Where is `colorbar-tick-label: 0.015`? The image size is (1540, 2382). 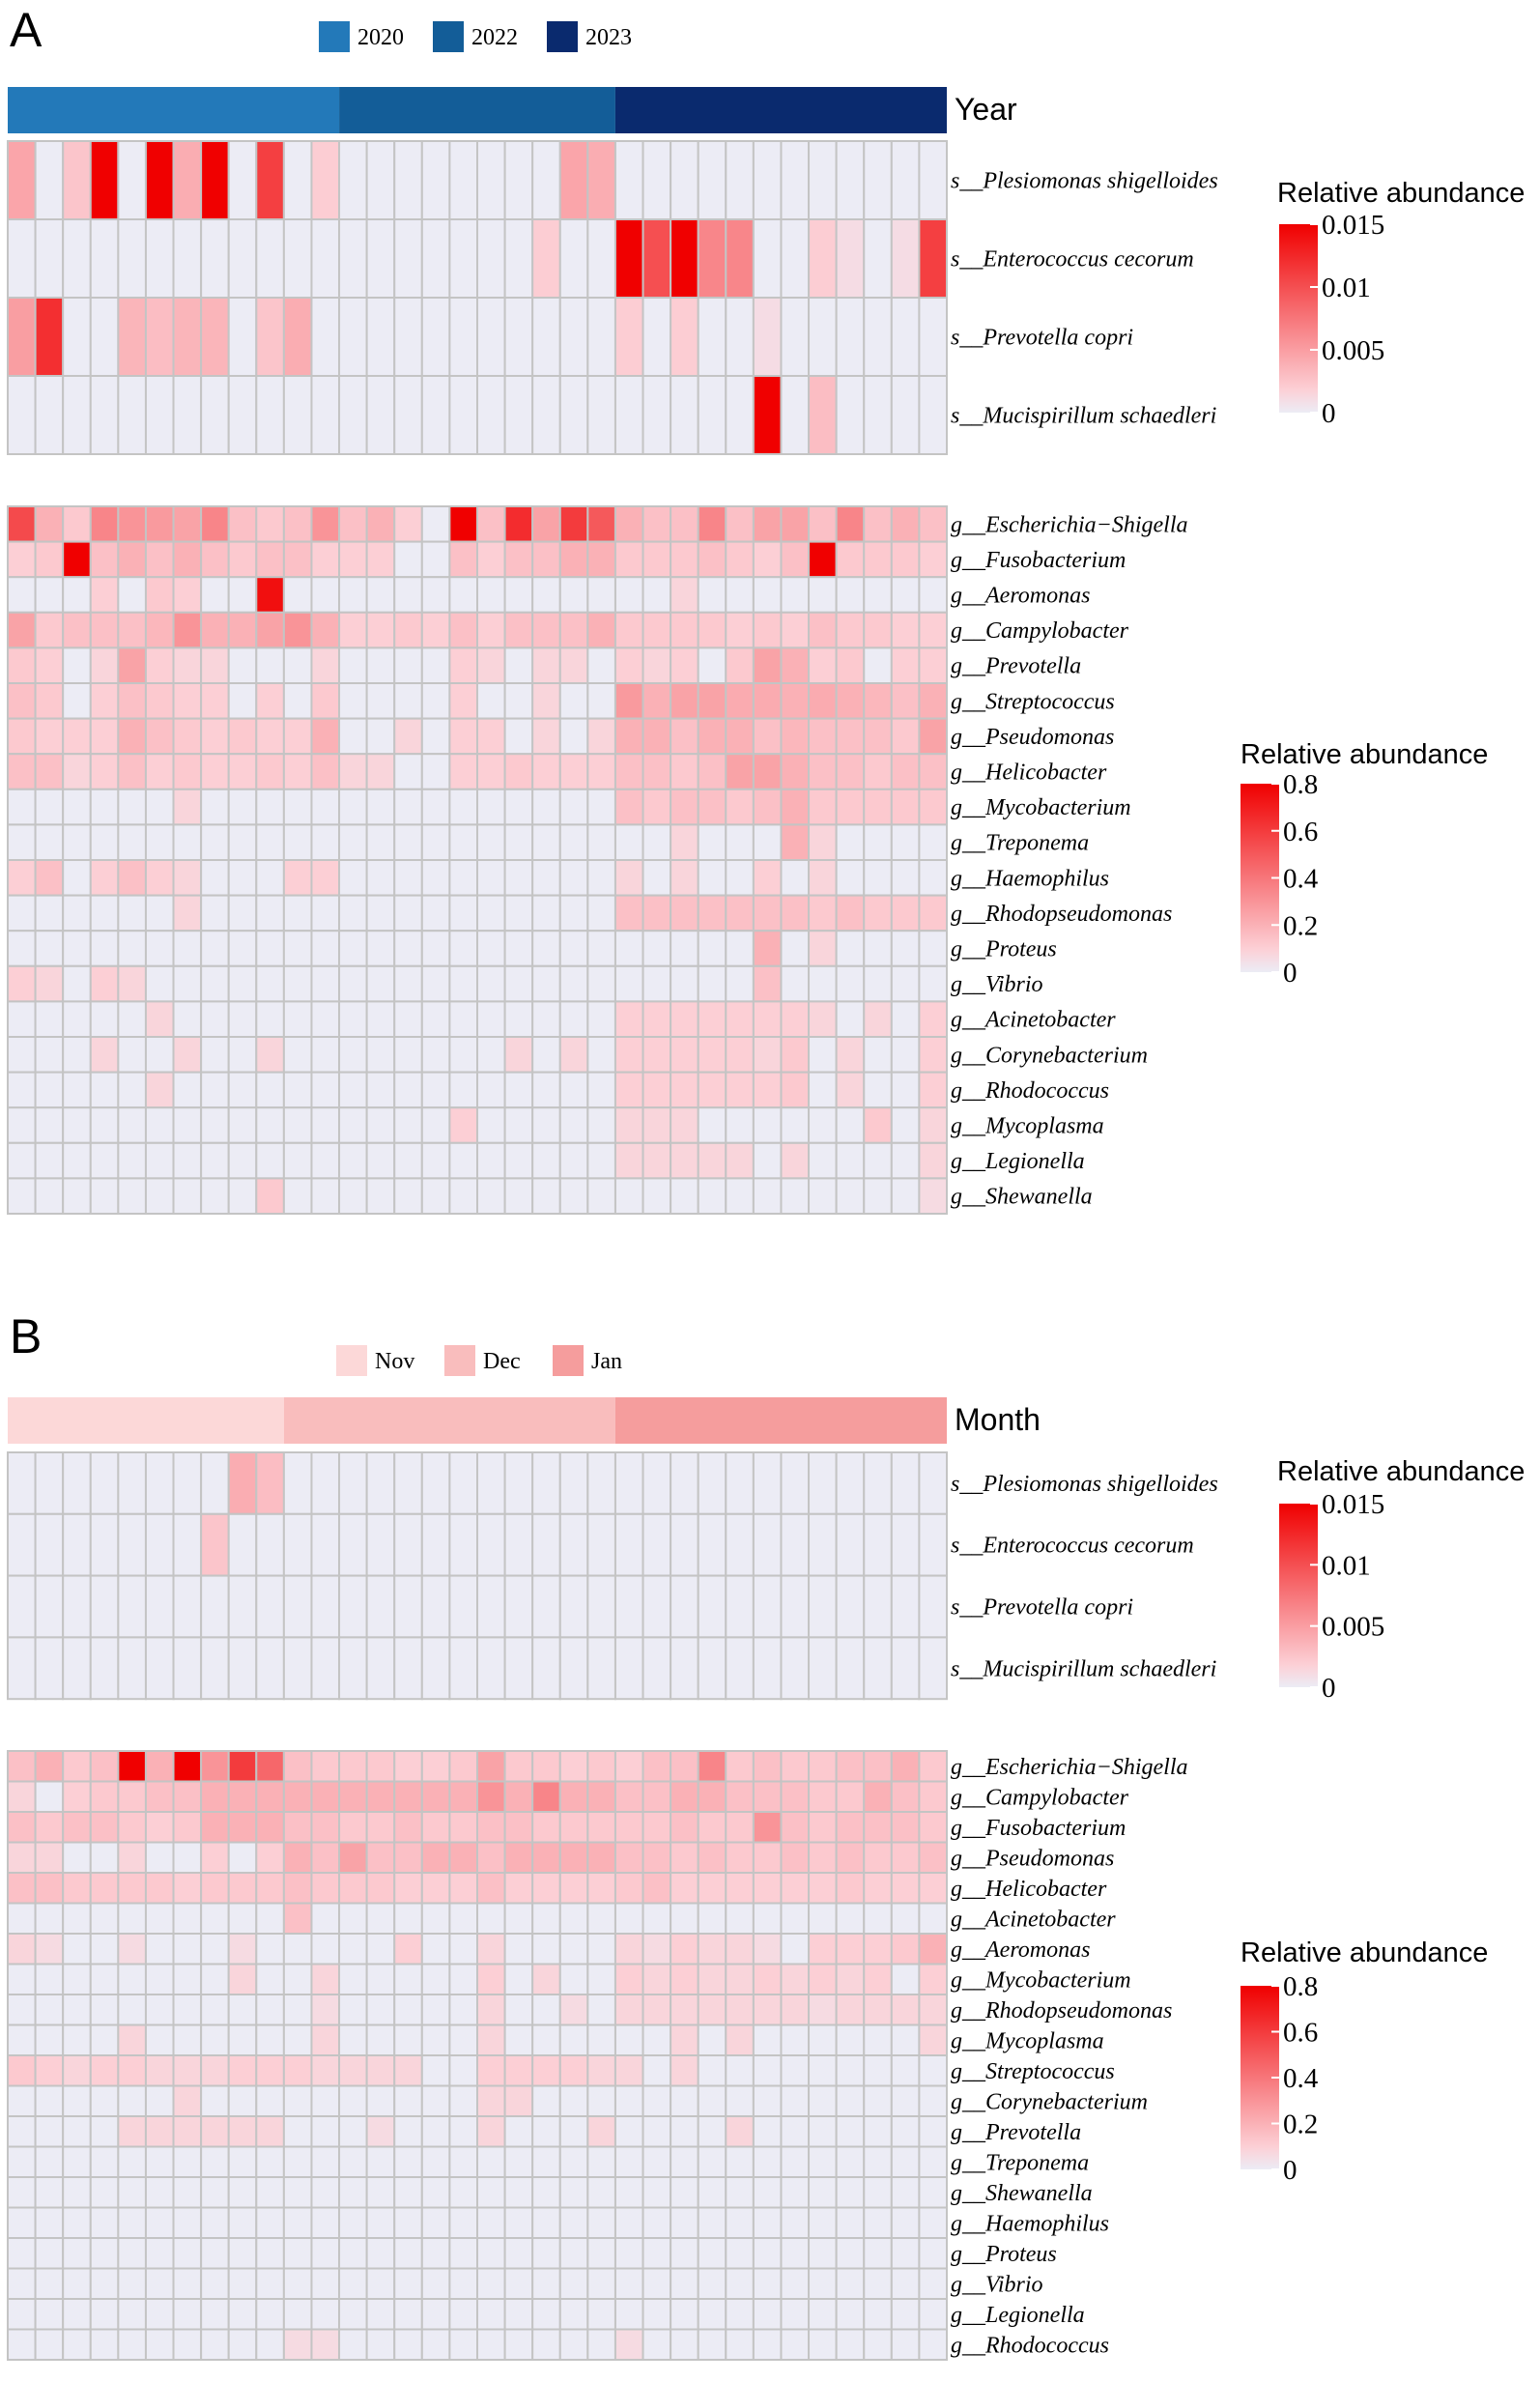
colorbar-tick-label: 0.015 is located at coordinates (1353, 1504).